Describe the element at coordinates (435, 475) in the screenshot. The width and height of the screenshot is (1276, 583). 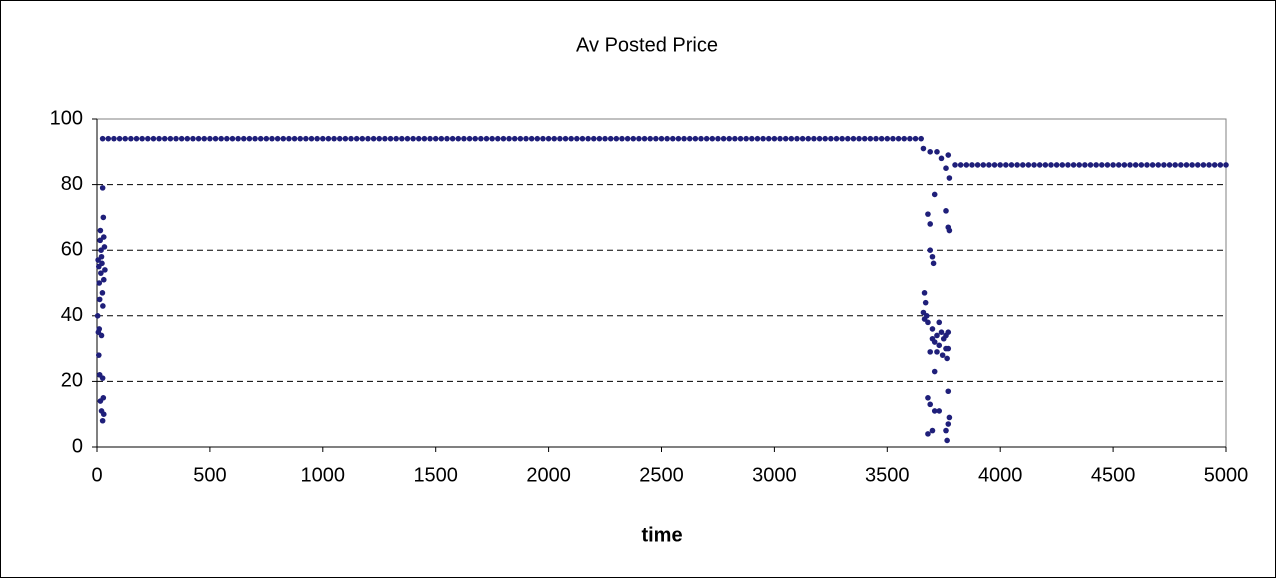
I see `x-tick-label: 1500` at that location.